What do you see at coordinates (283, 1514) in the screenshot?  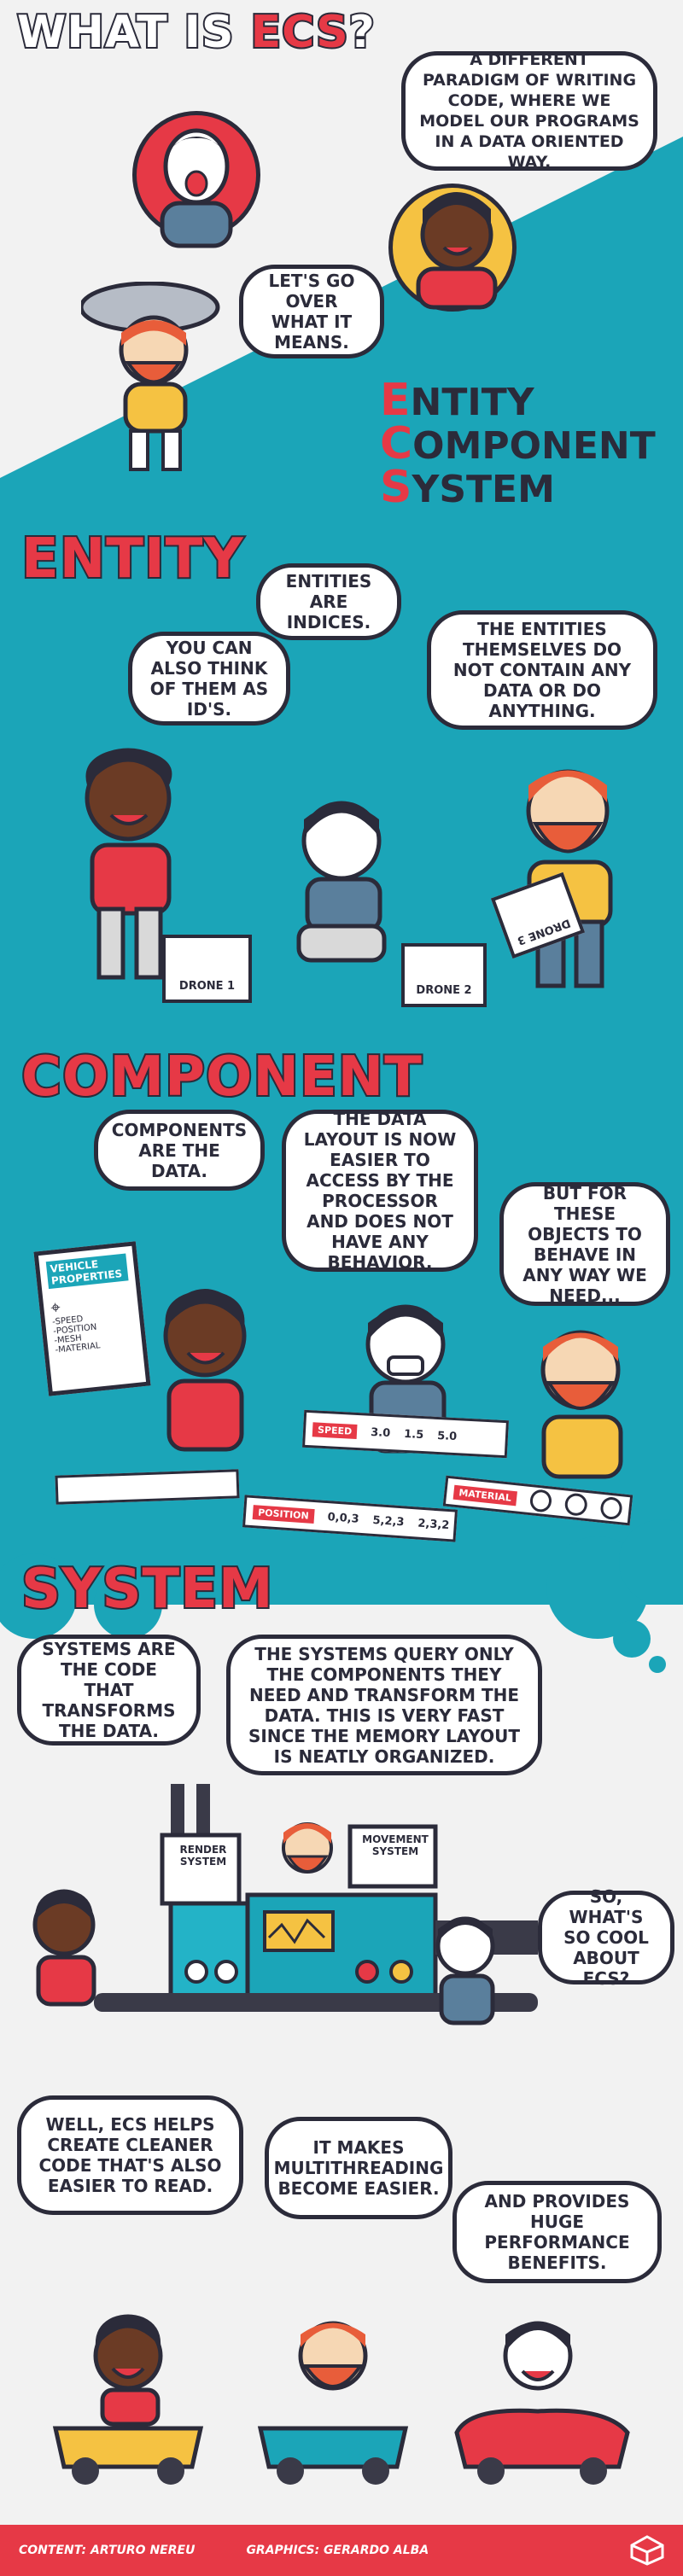 I see `position-label: POSITION` at bounding box center [283, 1514].